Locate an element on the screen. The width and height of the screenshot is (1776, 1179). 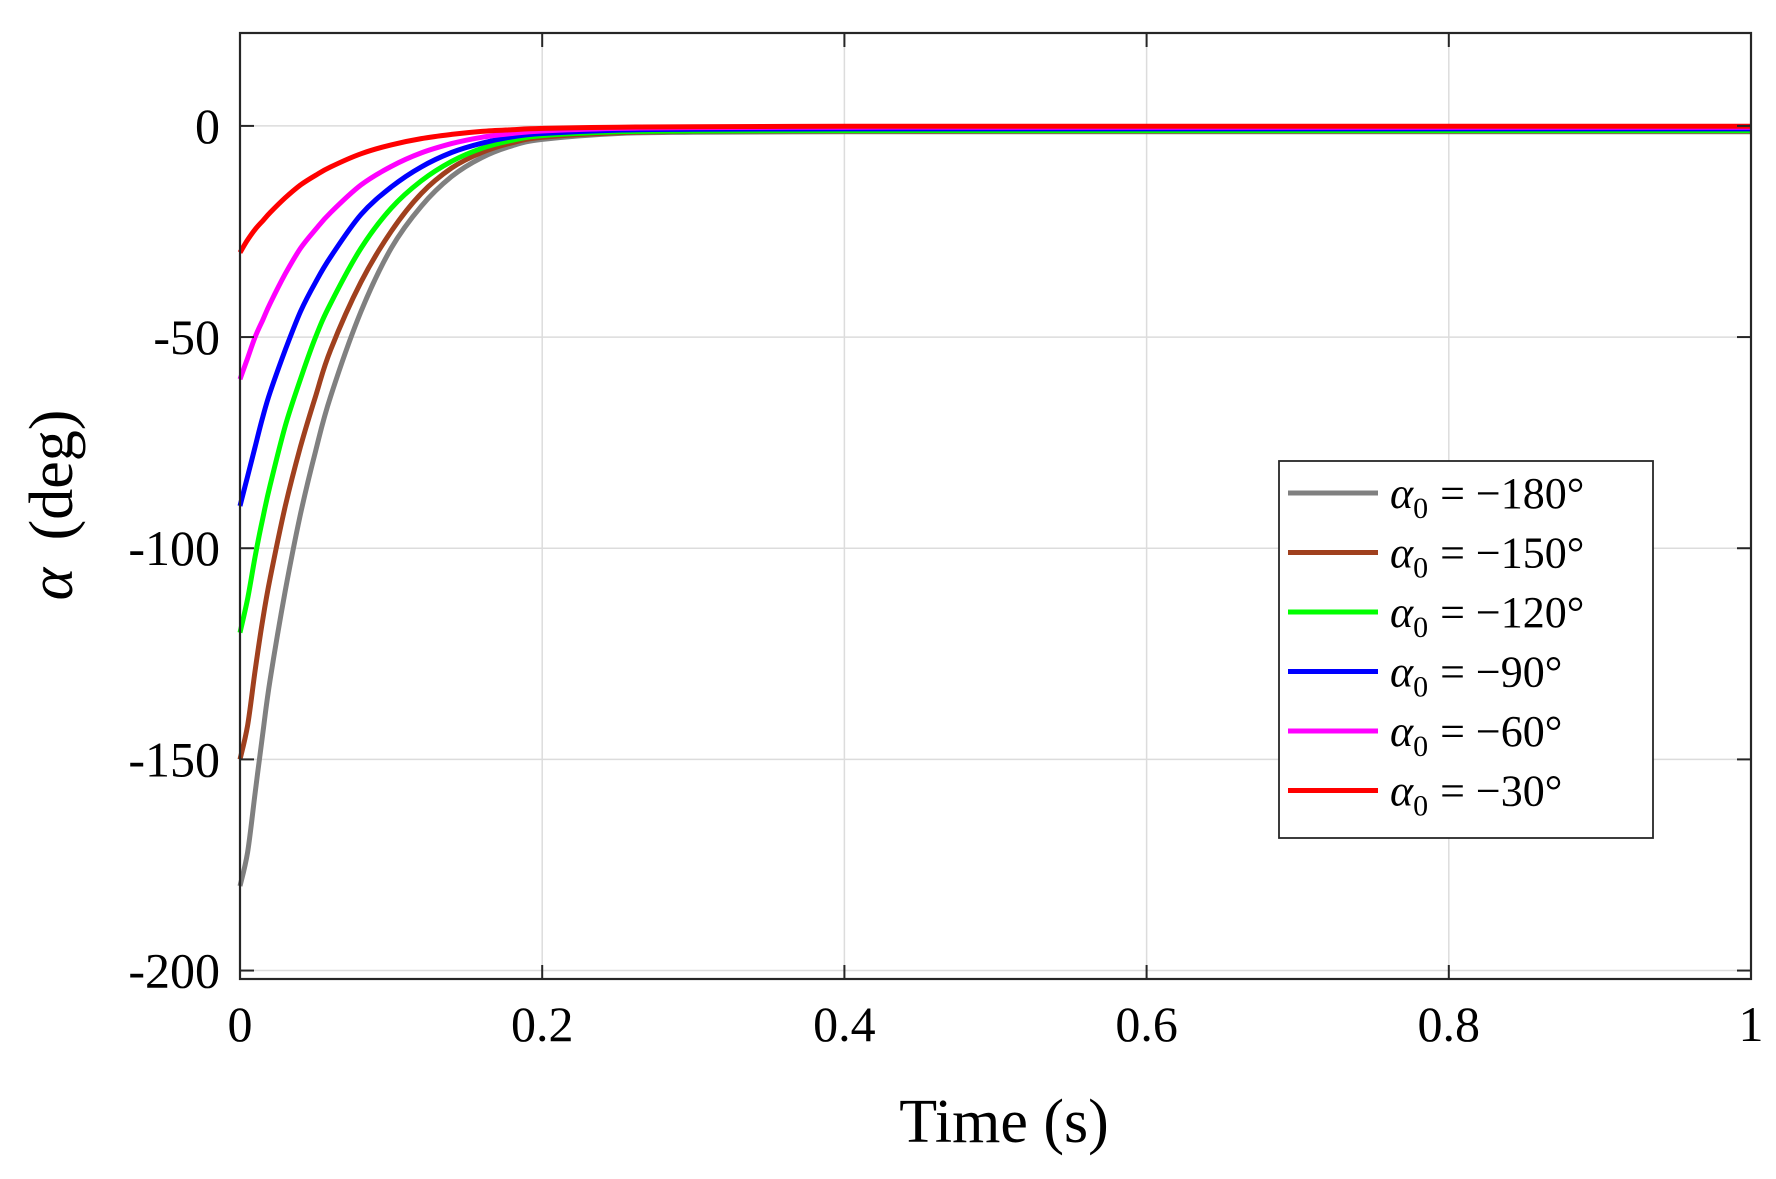
legend-label: α0 = −90° is located at coordinates (1476, 676).